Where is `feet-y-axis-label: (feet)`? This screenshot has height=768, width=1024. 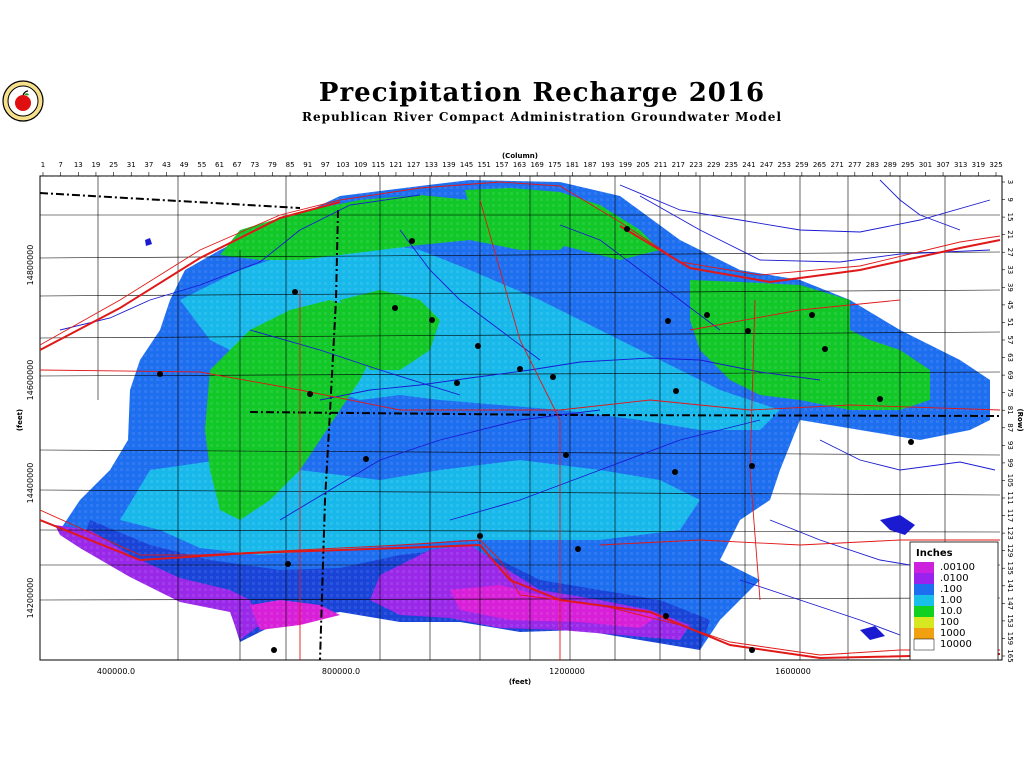 feet-y-axis-label: (feet) is located at coordinates (20, 420).